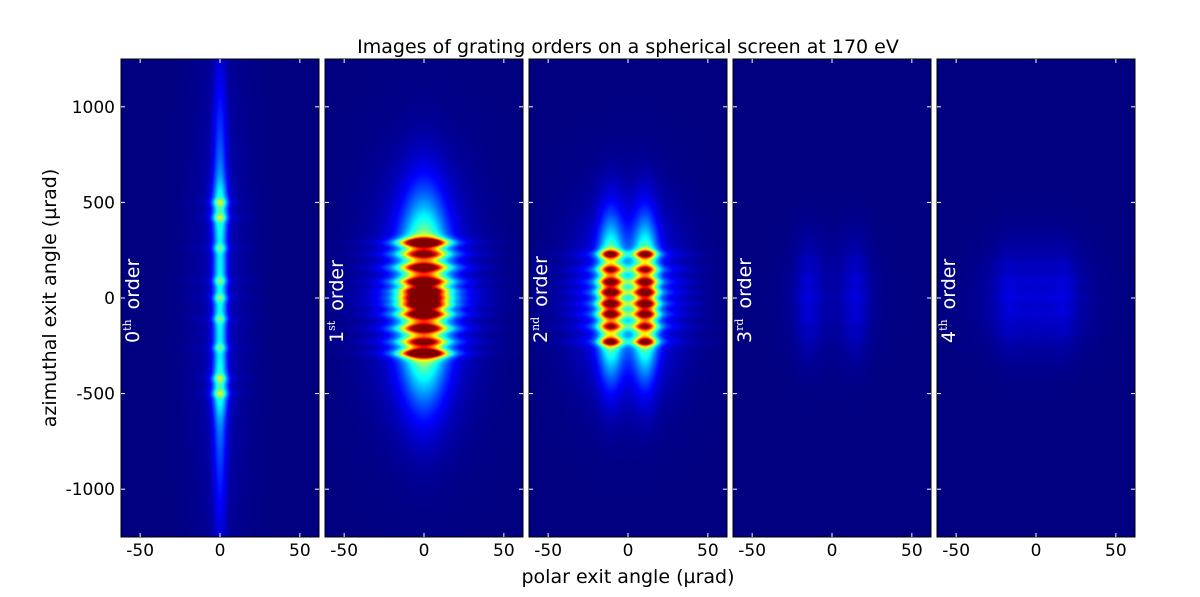 The height and width of the screenshot is (597, 1200). I want to click on order-label: 2nd order, so click(540, 299).